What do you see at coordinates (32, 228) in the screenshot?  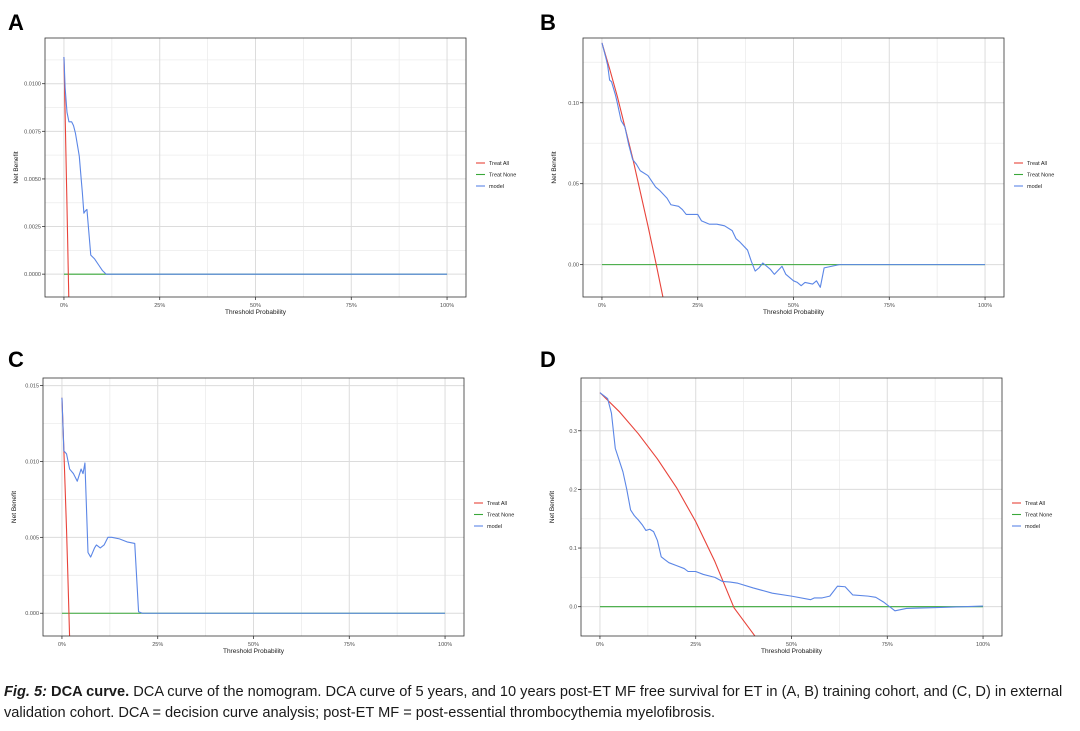 I see `panel-a-y-tick-label: 0.0025` at bounding box center [32, 228].